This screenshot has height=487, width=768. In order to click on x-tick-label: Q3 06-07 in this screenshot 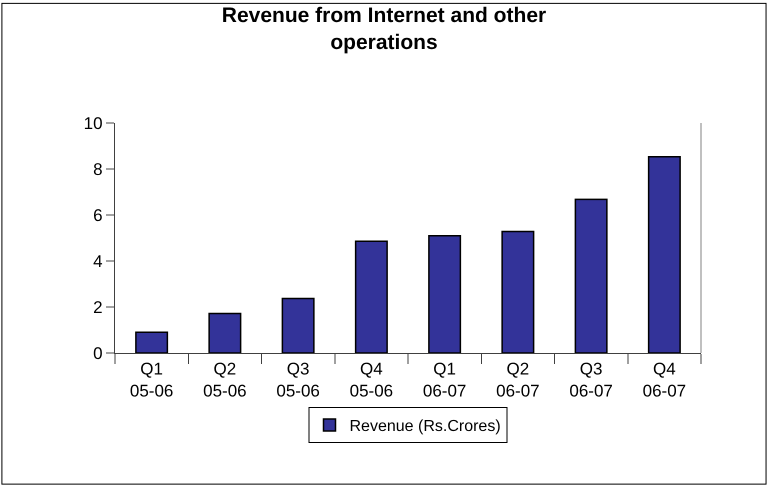, I will do `click(591, 379)`.